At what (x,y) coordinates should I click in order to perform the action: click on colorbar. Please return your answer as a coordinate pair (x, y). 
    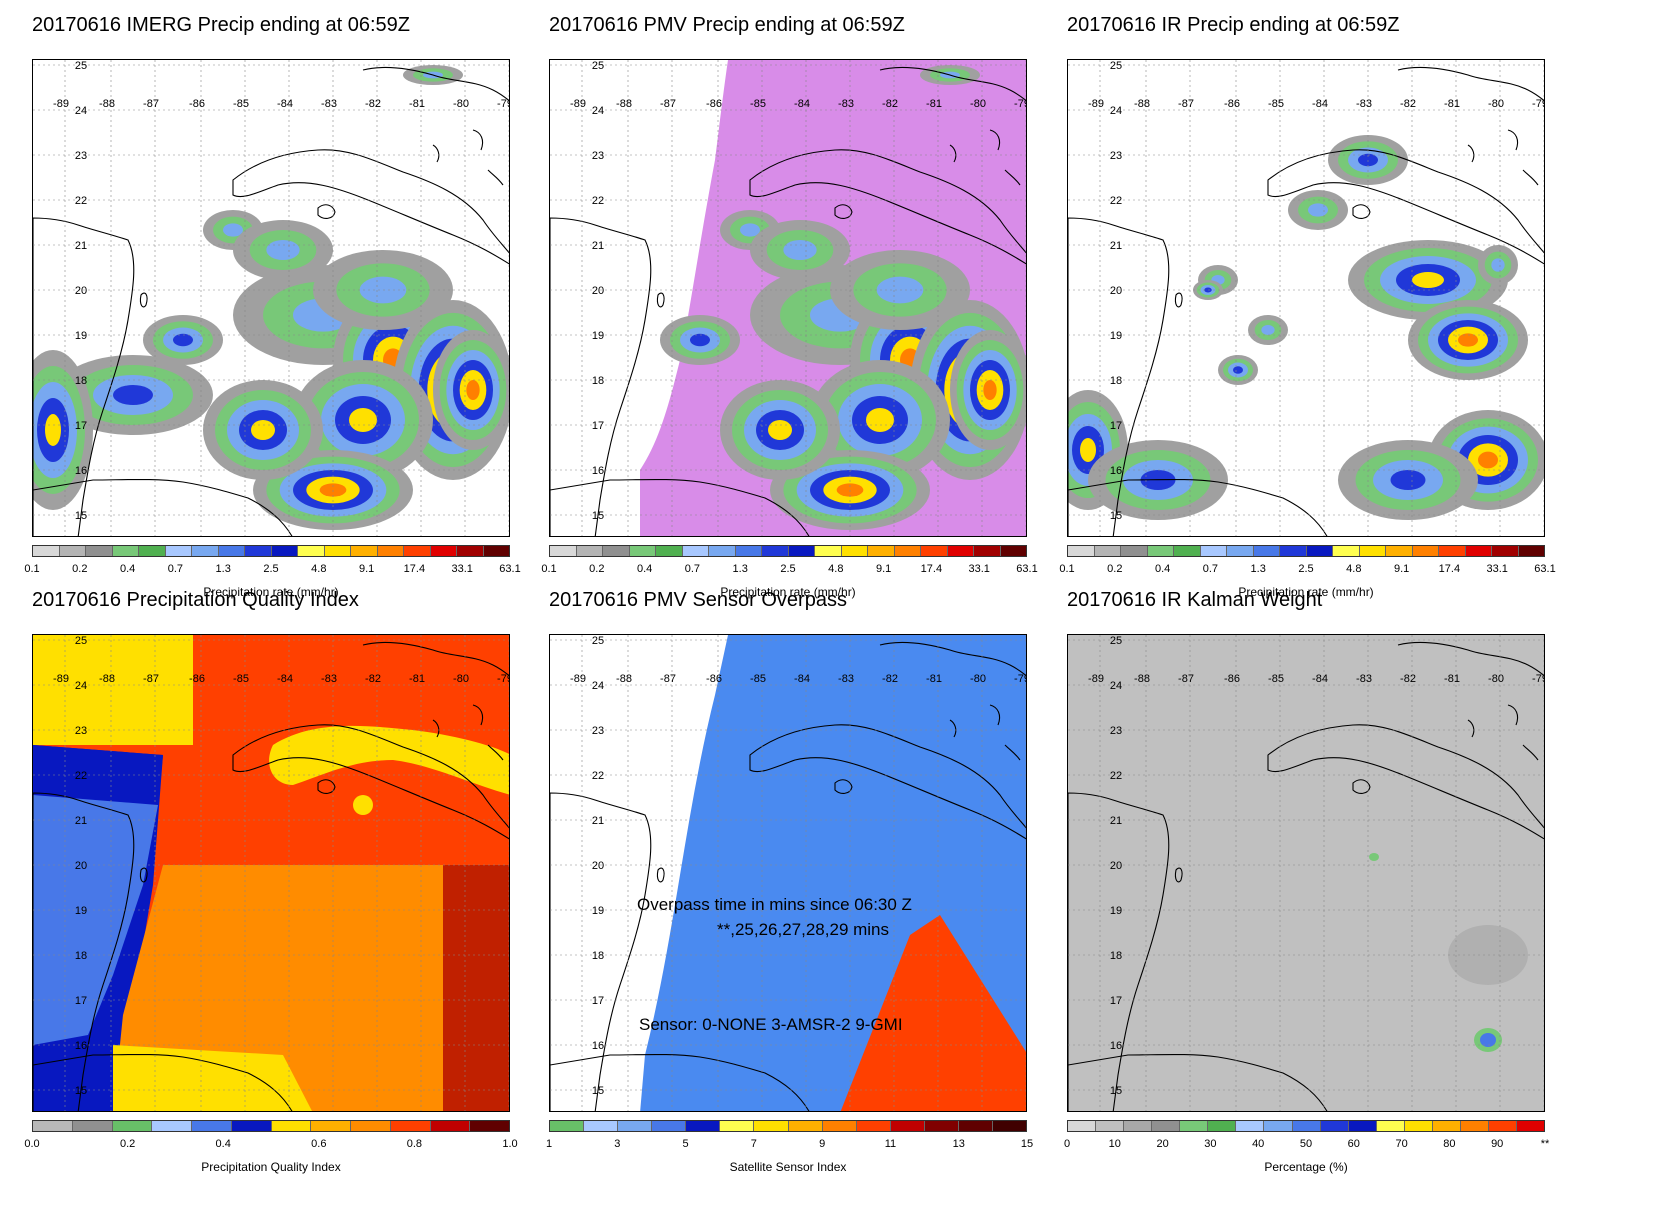
    Looking at the image, I should click on (271, 1126).